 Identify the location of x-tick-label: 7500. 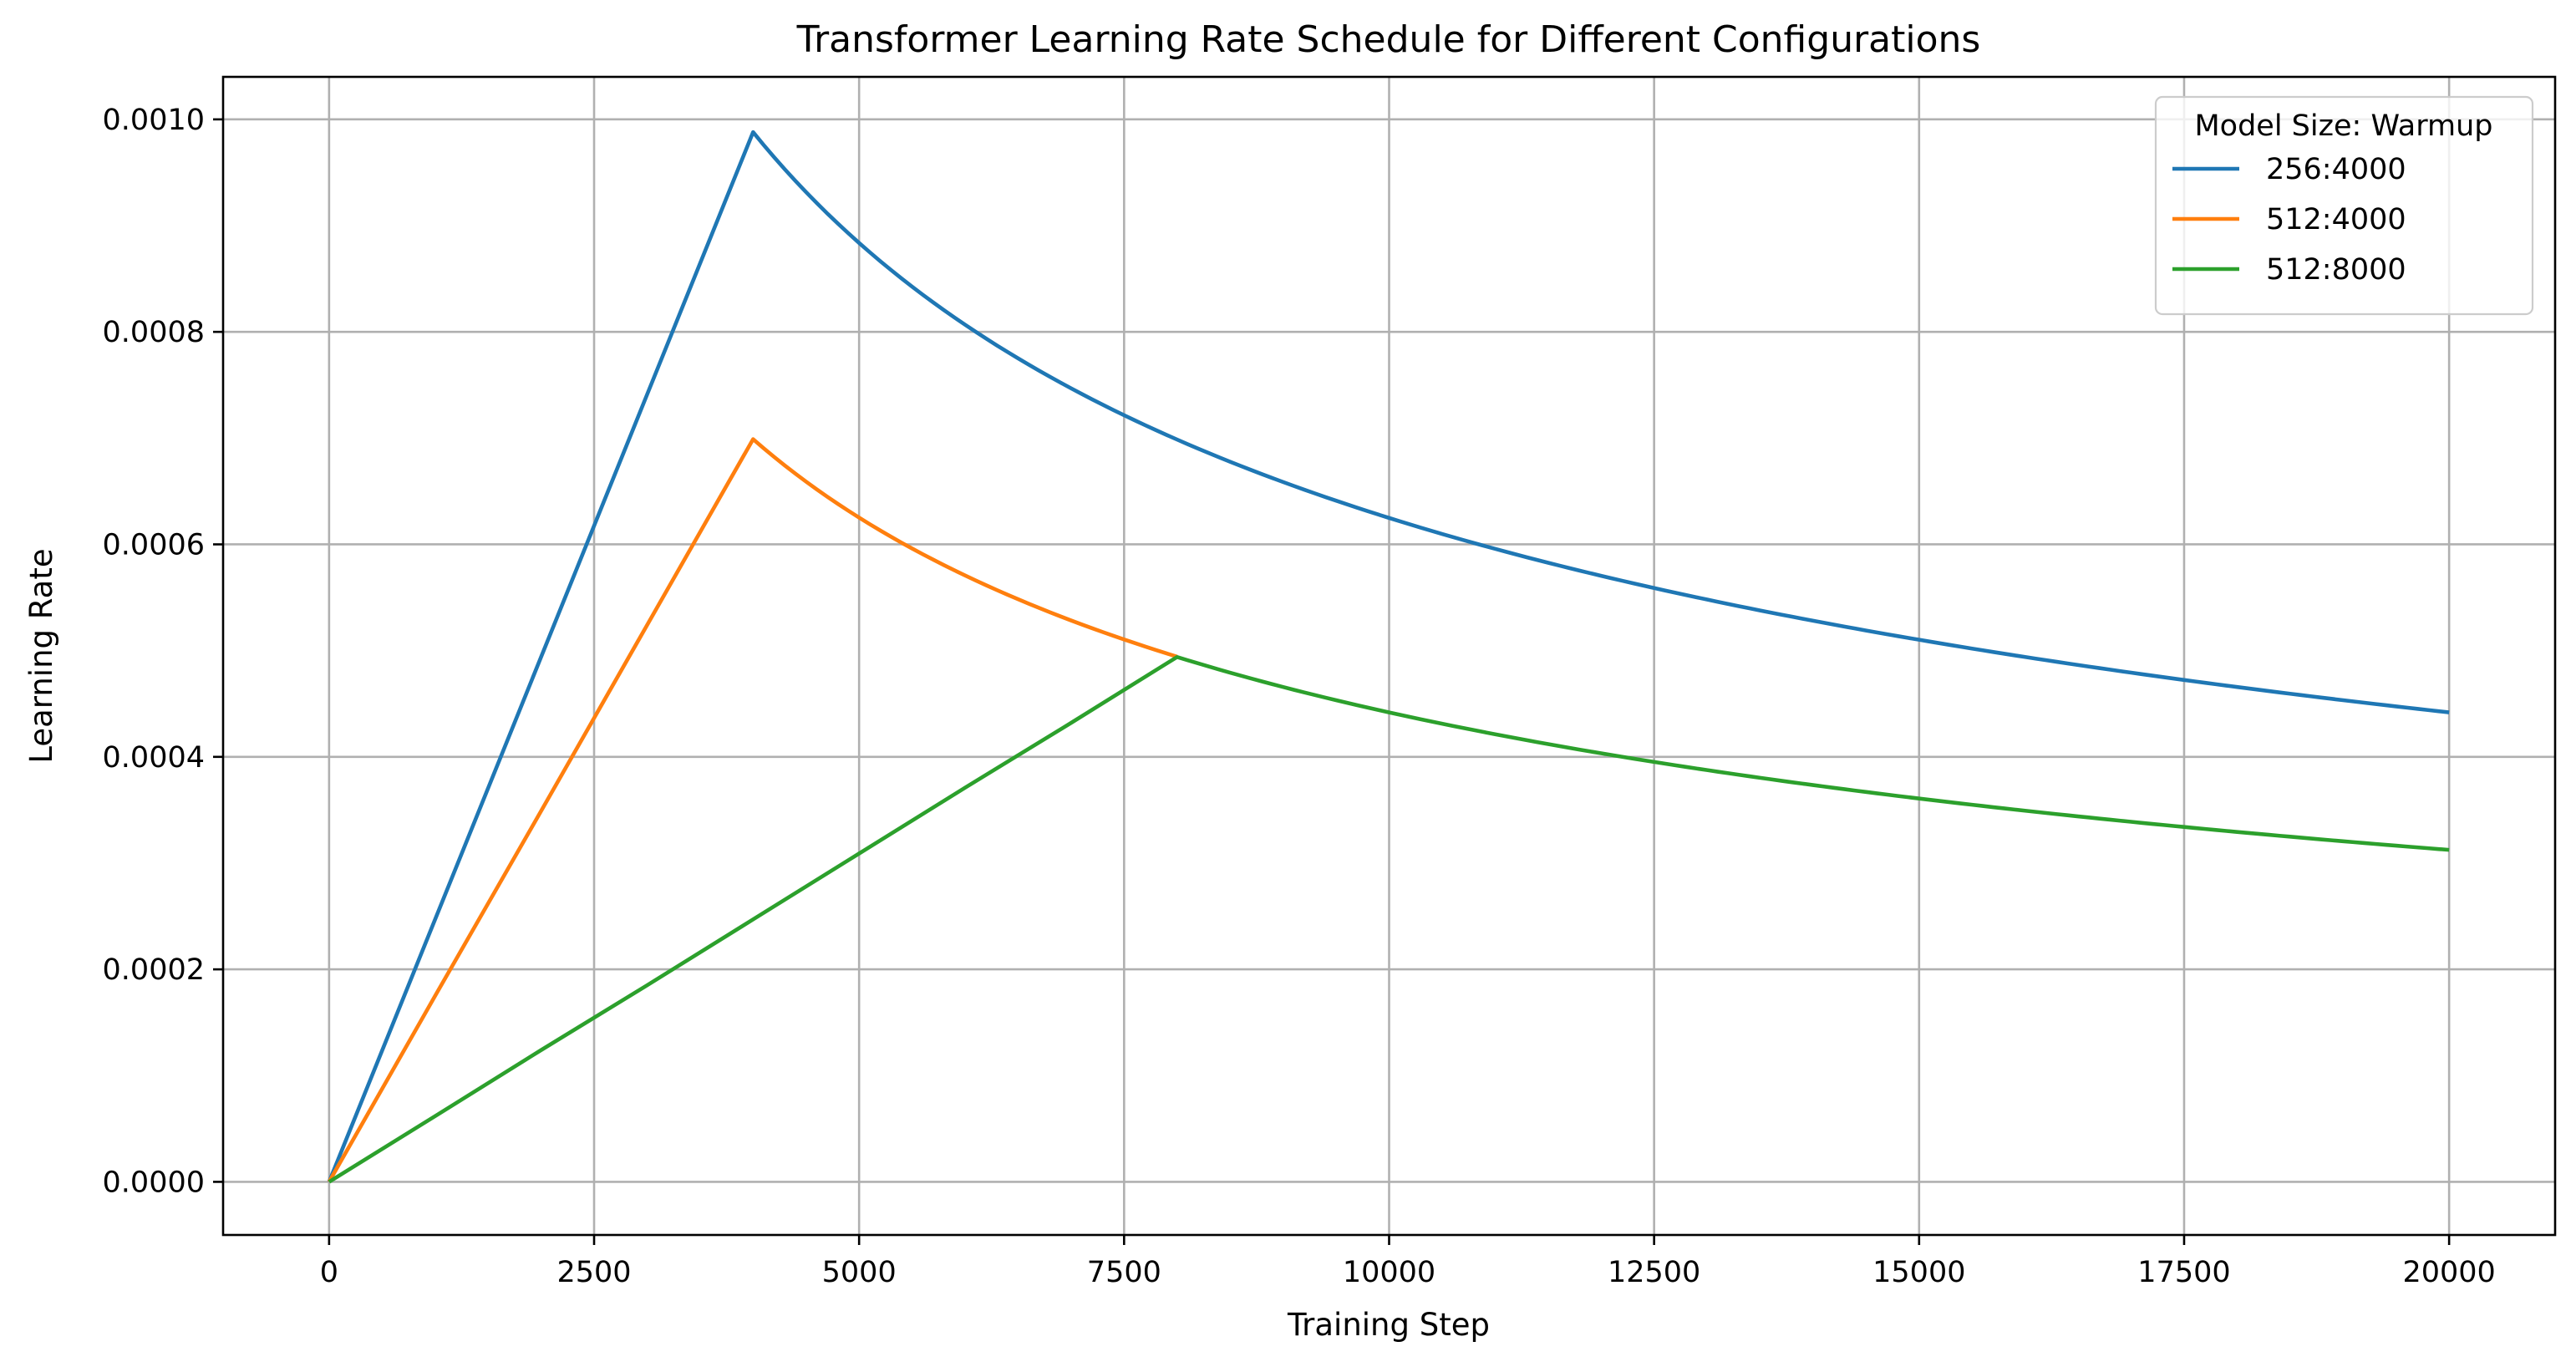
(1124, 1272).